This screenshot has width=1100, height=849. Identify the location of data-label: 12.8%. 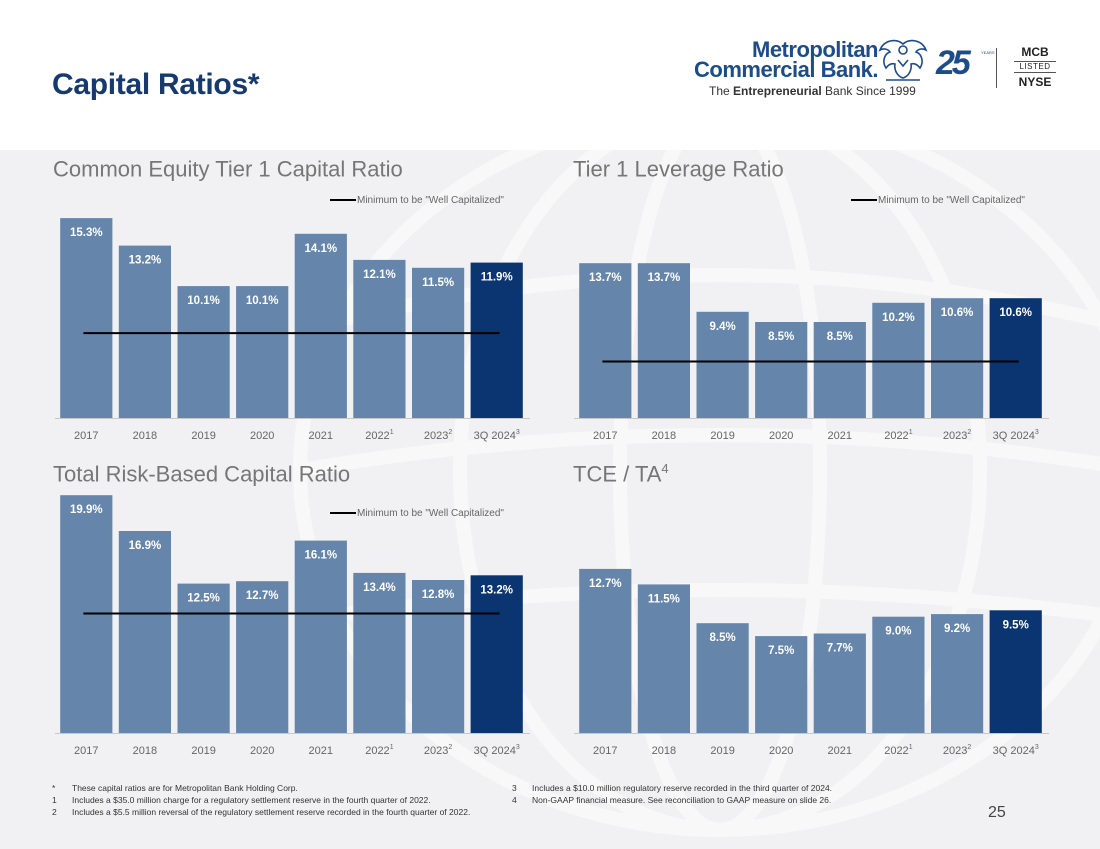
(438, 595).